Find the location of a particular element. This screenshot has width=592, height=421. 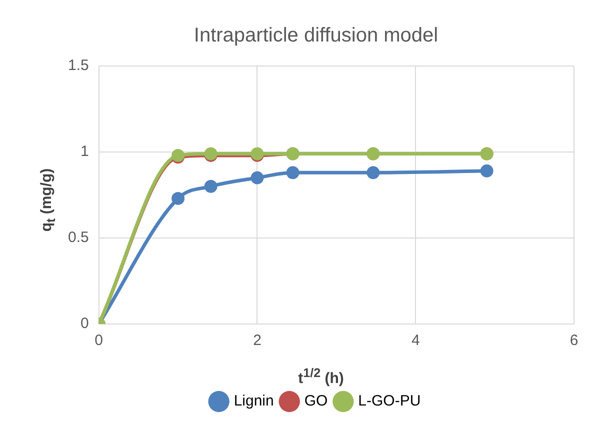

y-tick-label: 0 is located at coordinates (84, 323).